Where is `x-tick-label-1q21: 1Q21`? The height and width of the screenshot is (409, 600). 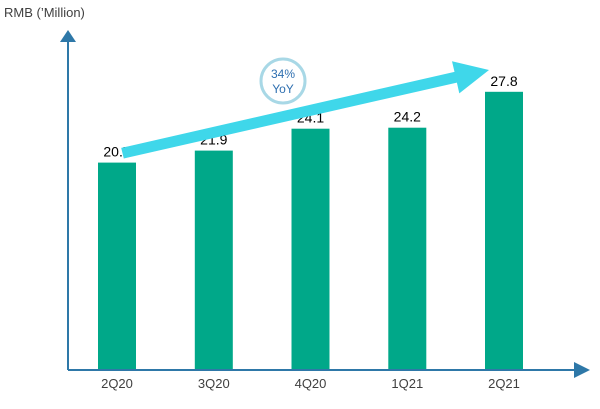
x-tick-label-1q21: 1Q21 is located at coordinates (407, 383).